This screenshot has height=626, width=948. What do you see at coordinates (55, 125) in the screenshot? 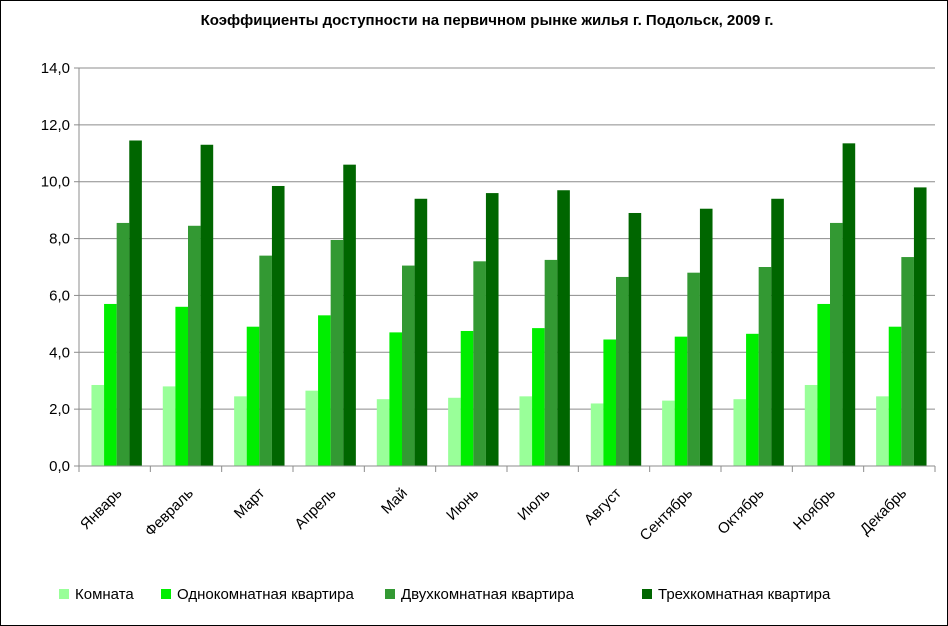
I see `y-tick-label: 12,0` at bounding box center [55, 125].